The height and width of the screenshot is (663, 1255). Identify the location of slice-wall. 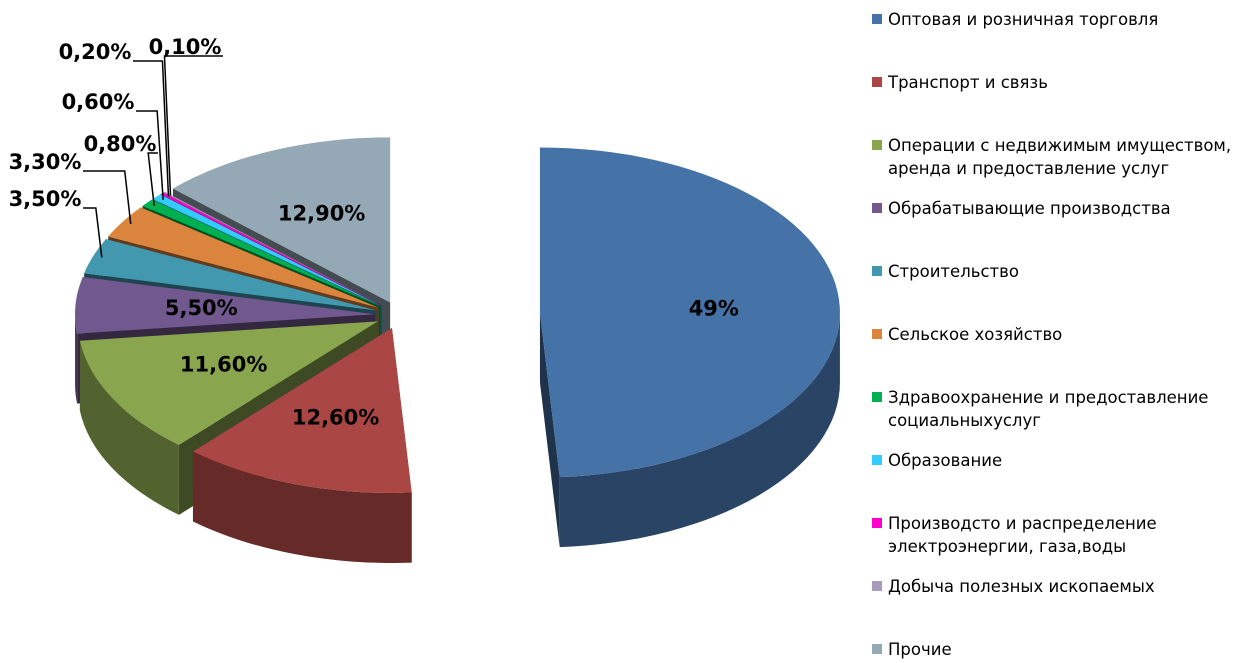
(549, 430).